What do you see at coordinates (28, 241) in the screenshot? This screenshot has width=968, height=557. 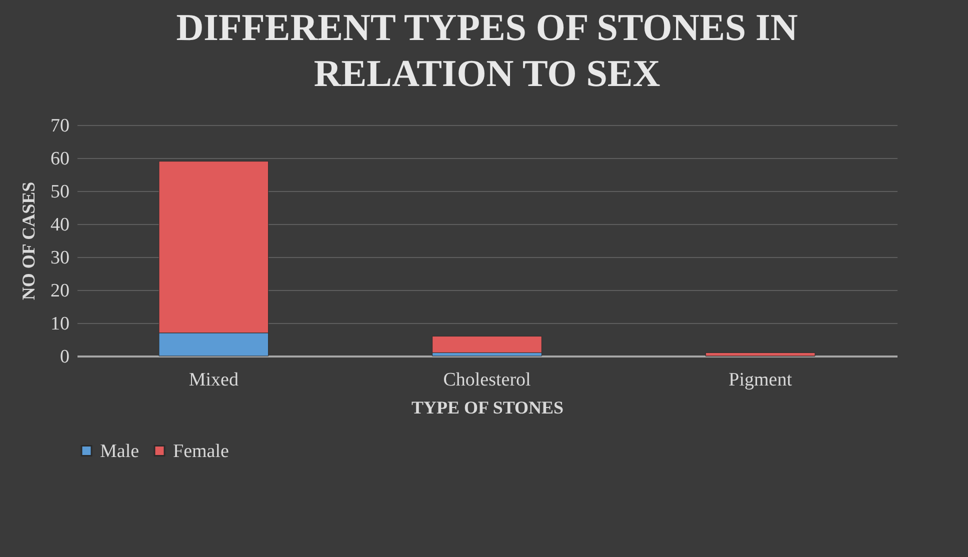 I see `y-axis-title: NO OF CASES` at bounding box center [28, 241].